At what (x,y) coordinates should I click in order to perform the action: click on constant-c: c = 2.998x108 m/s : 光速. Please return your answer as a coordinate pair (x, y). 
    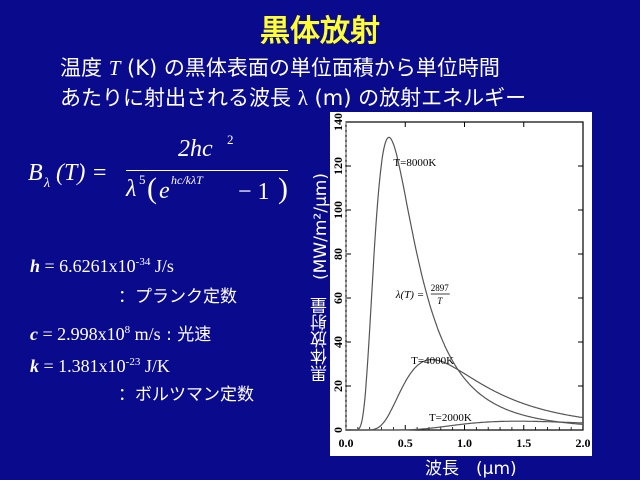
    Looking at the image, I should click on (120, 332).